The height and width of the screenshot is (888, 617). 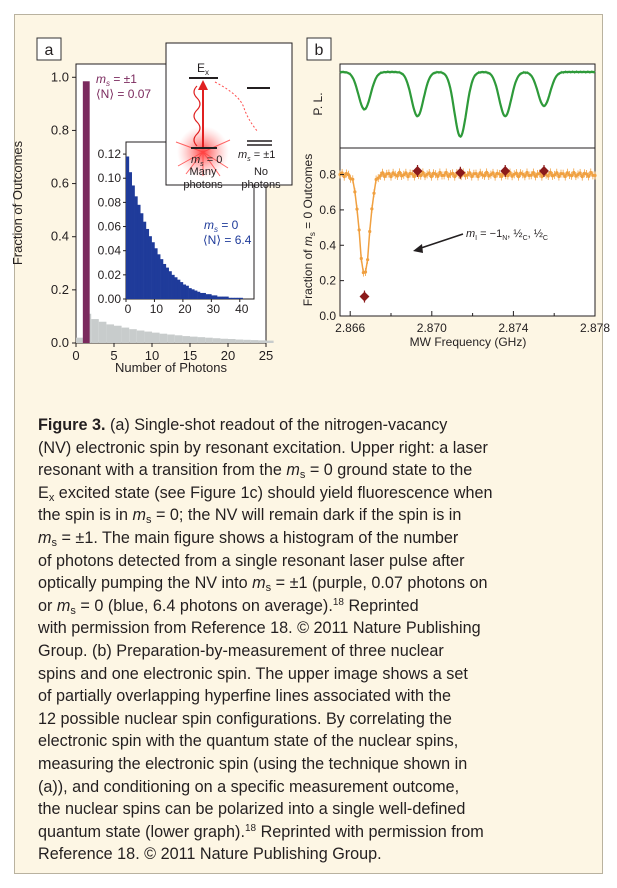 What do you see at coordinates (327, 316) in the screenshot?
I see `pb-y-tick-label: 0.0` at bounding box center [327, 316].